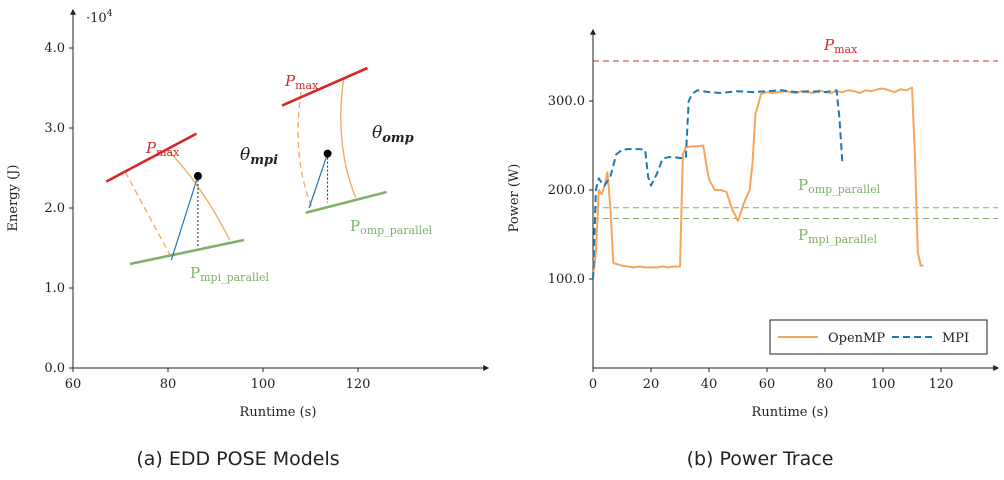 The height and width of the screenshot is (480, 1004). What do you see at coordinates (334, 140) in the screenshot?
I see `model-omp` at bounding box center [334, 140].